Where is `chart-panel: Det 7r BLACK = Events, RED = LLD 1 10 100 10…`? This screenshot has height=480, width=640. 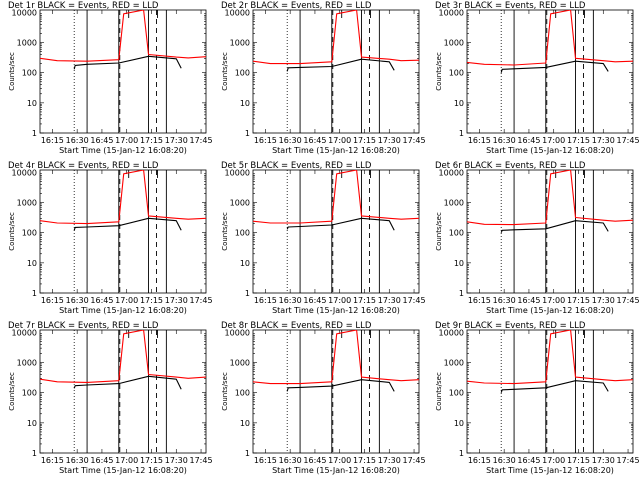
chart-panel: Det 7r BLACK = Events, RED = LLD 1 10 100 10… is located at coordinates (106, 400).